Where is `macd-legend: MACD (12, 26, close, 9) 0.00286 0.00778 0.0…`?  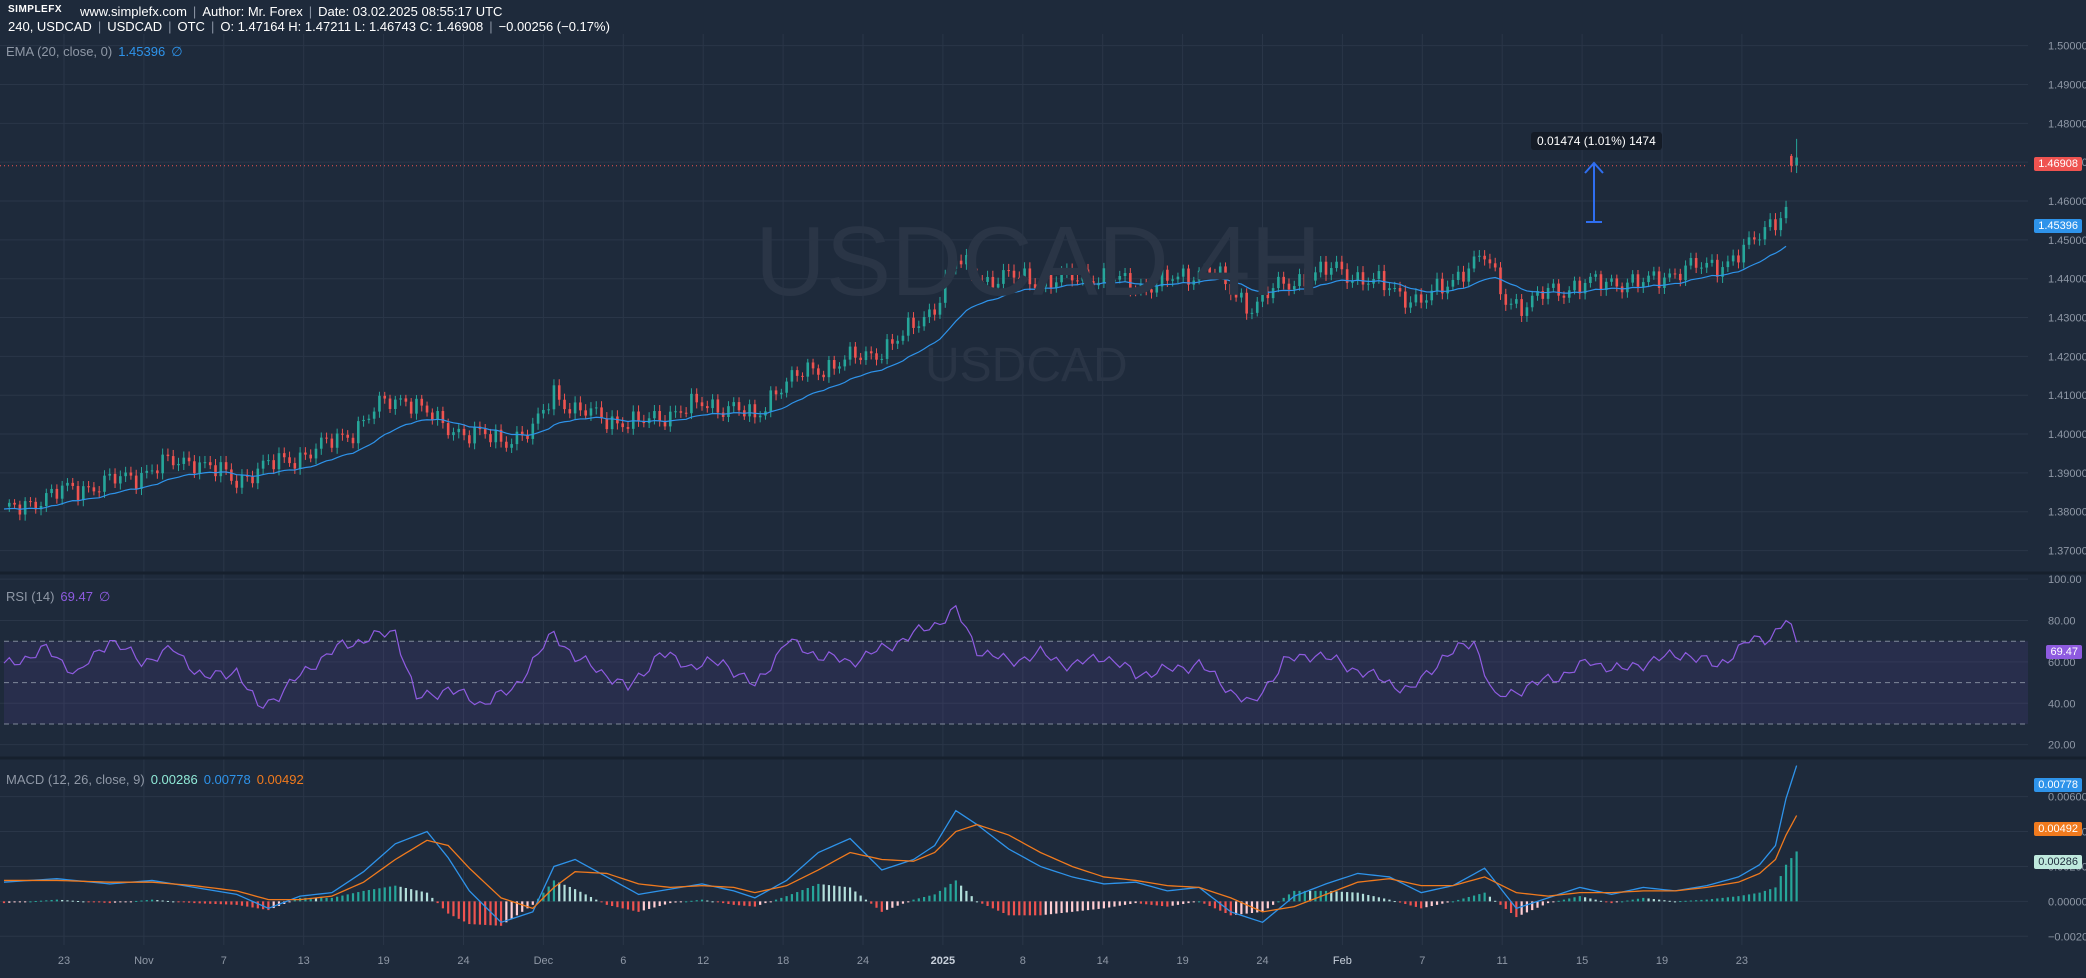
macd-legend: MACD (12, 26, close, 9) 0.00286 0.00778 0.0… is located at coordinates (155, 779).